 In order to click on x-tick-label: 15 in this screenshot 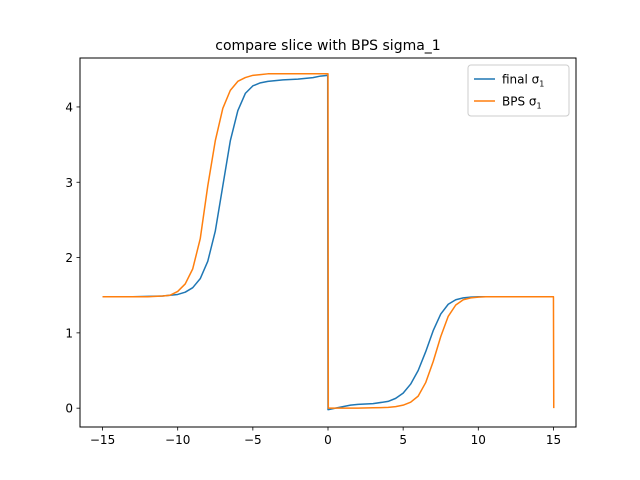, I will do `click(553, 440)`.